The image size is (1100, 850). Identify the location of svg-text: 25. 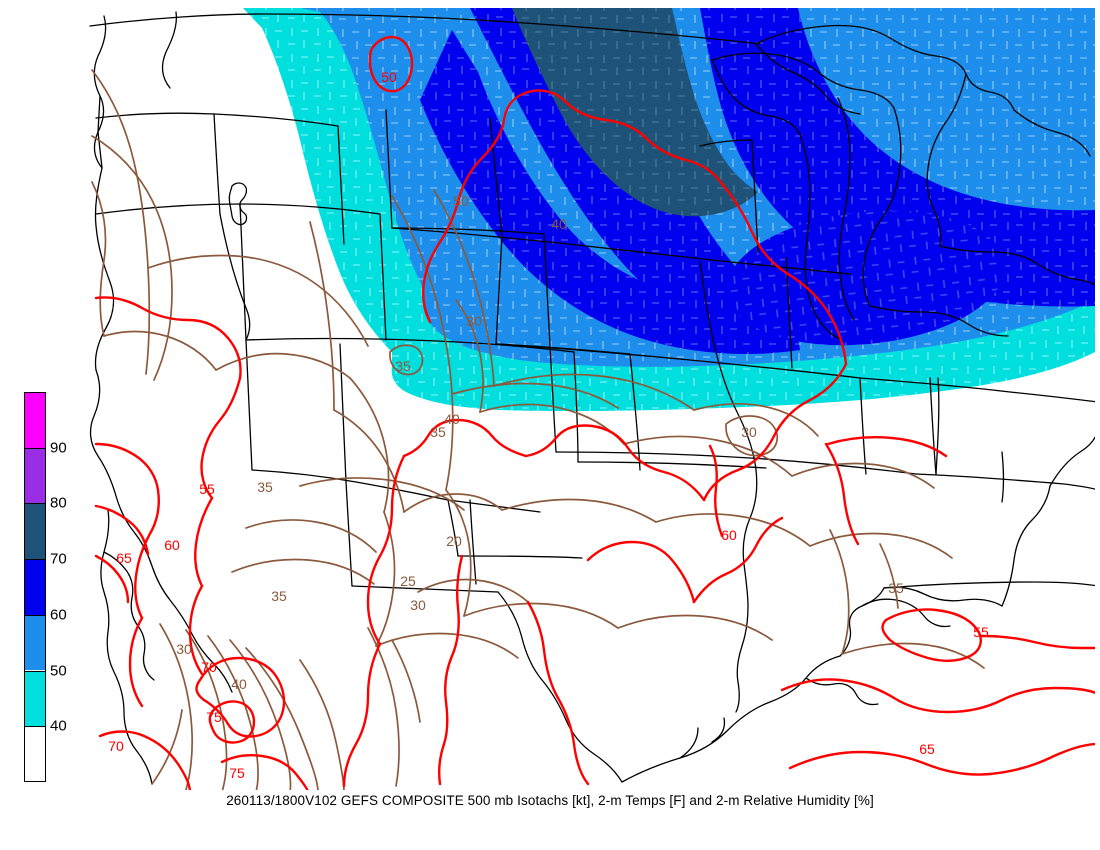
(408, 581).